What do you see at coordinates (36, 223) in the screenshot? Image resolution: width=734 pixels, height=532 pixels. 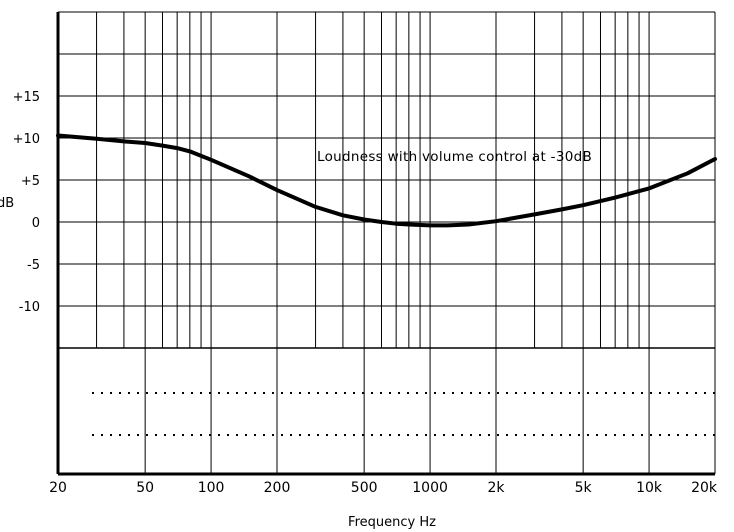 I see `y-tick-label: 0` at bounding box center [36, 223].